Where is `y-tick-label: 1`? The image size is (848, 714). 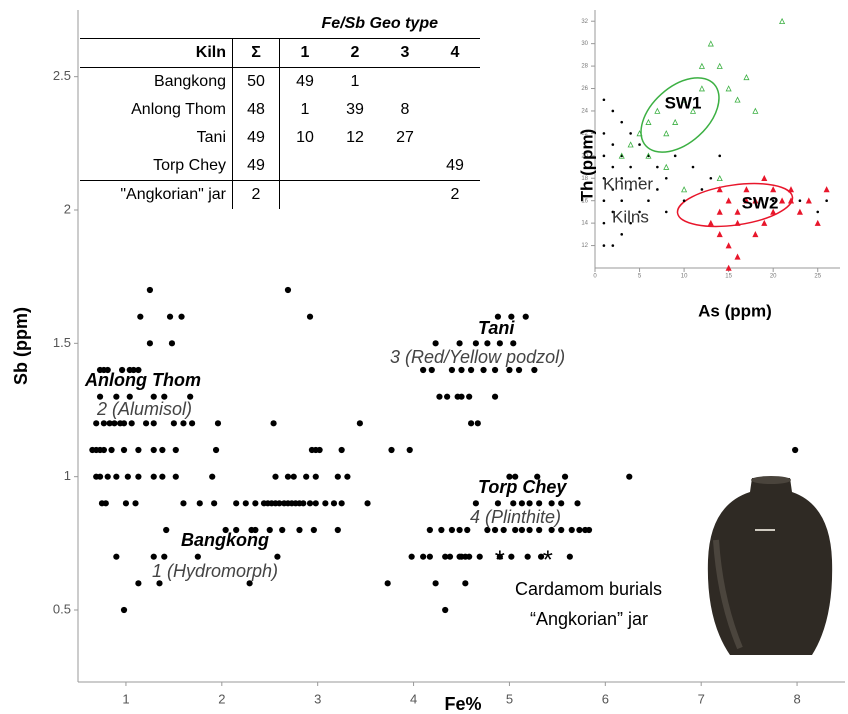 y-tick-label: 1 is located at coordinates (67, 475).